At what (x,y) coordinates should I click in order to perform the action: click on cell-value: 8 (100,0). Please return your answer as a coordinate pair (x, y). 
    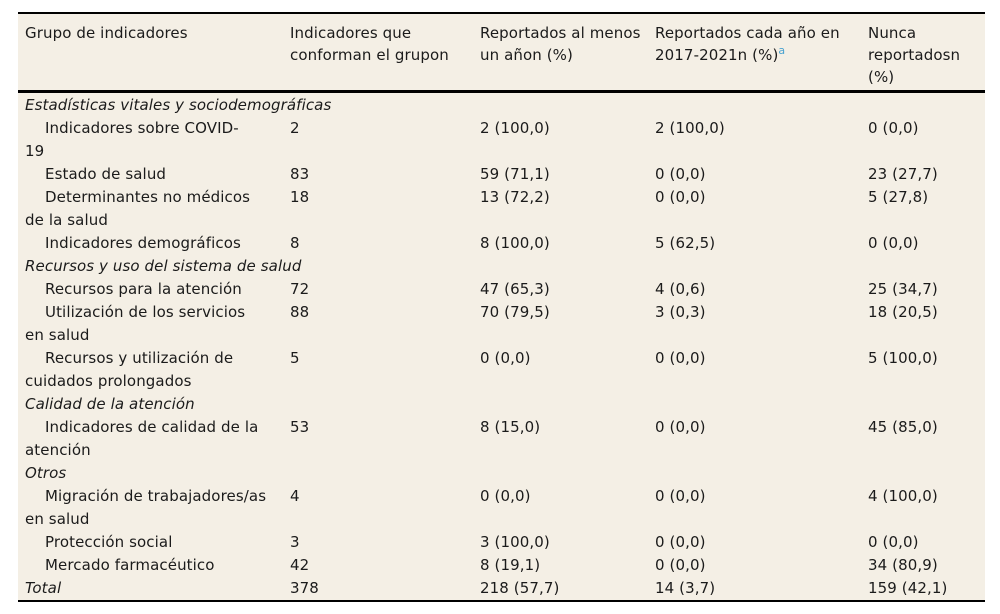
    Looking at the image, I should click on (515, 243).